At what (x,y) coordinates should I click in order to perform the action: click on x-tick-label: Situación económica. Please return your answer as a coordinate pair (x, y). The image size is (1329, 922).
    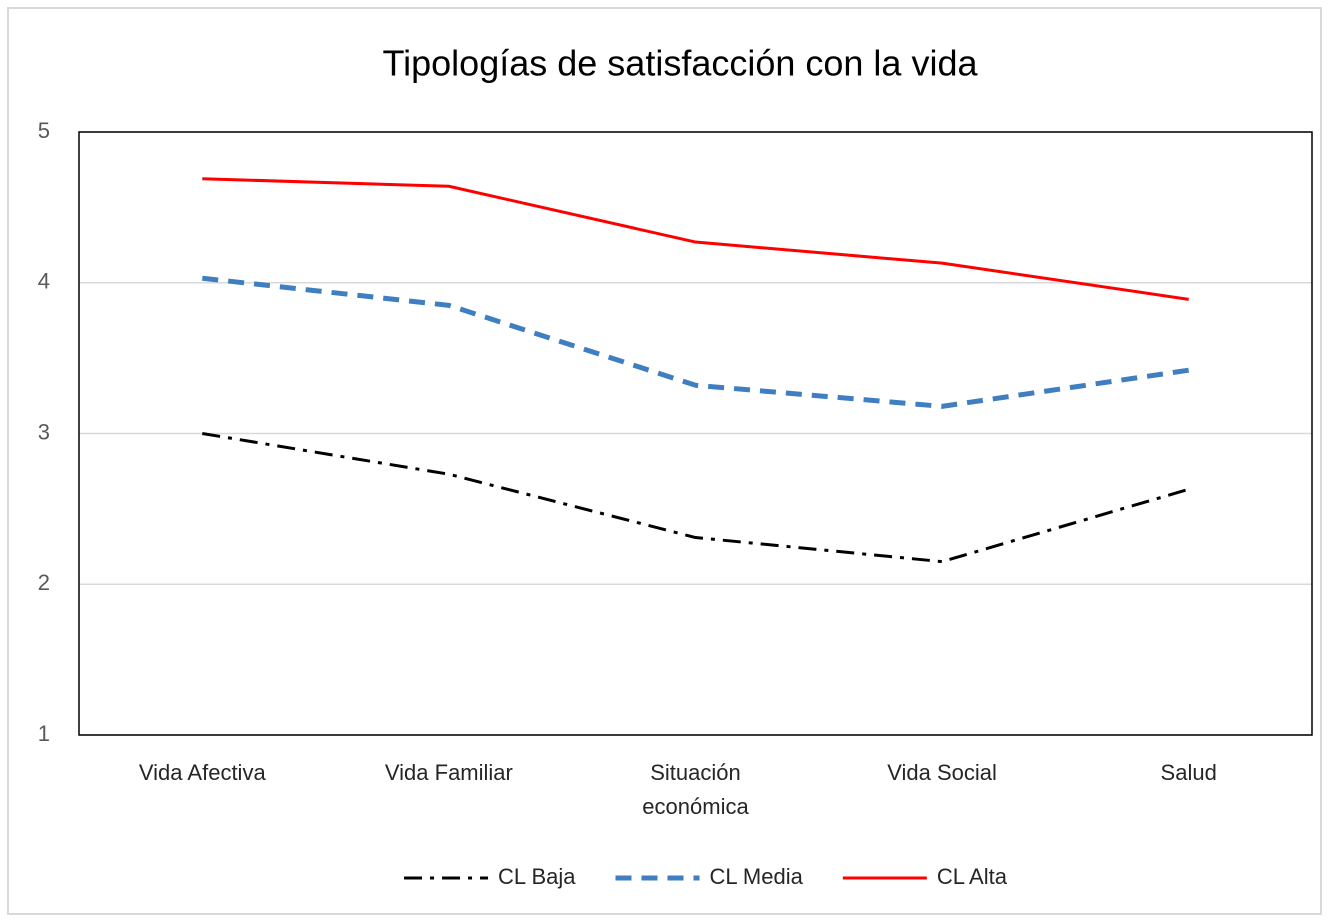
    Looking at the image, I should click on (695, 789).